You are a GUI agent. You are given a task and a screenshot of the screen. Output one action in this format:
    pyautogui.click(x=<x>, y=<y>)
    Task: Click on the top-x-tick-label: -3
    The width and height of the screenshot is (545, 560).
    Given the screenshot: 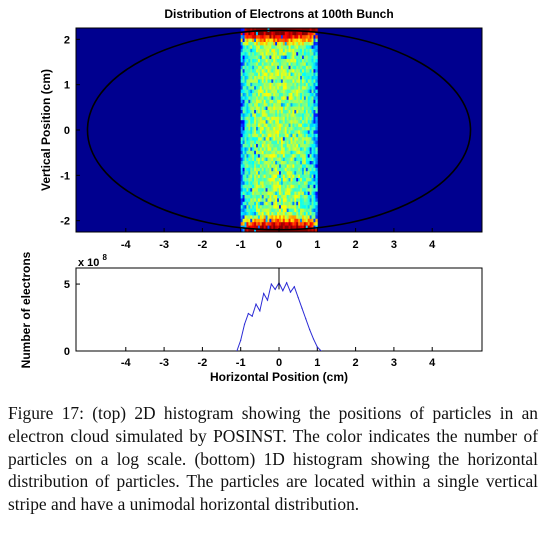 What is the action you would take?
    pyautogui.click(x=164, y=245)
    